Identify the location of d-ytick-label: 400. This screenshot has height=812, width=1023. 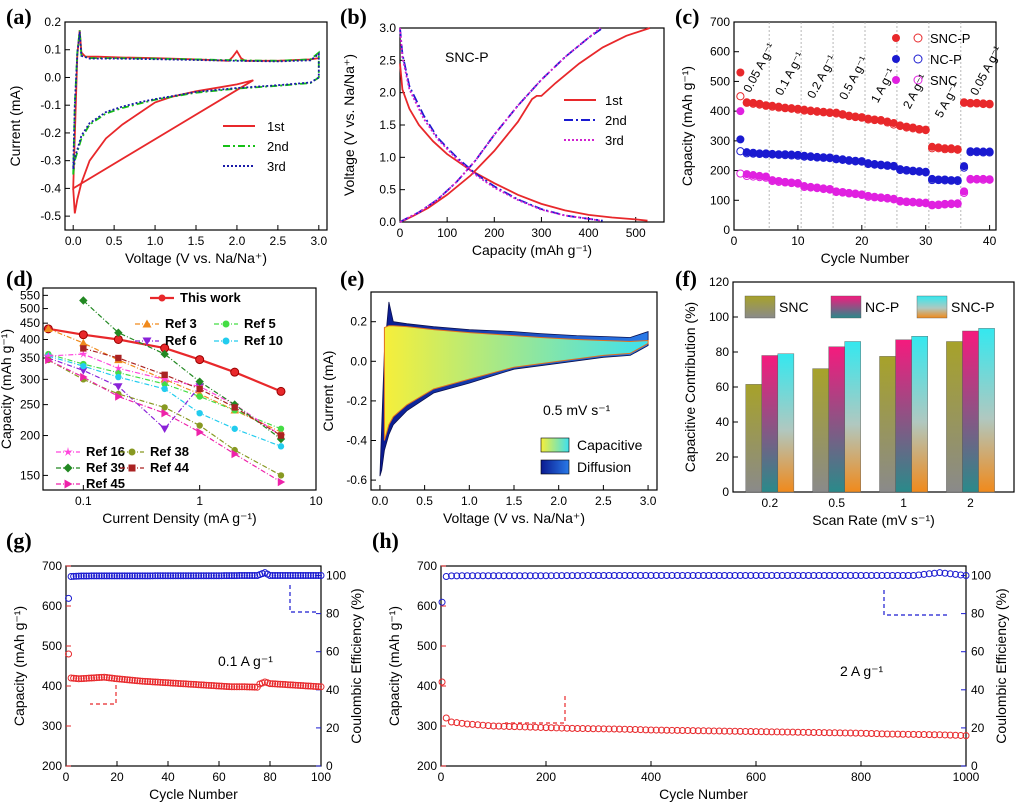
(30, 339).